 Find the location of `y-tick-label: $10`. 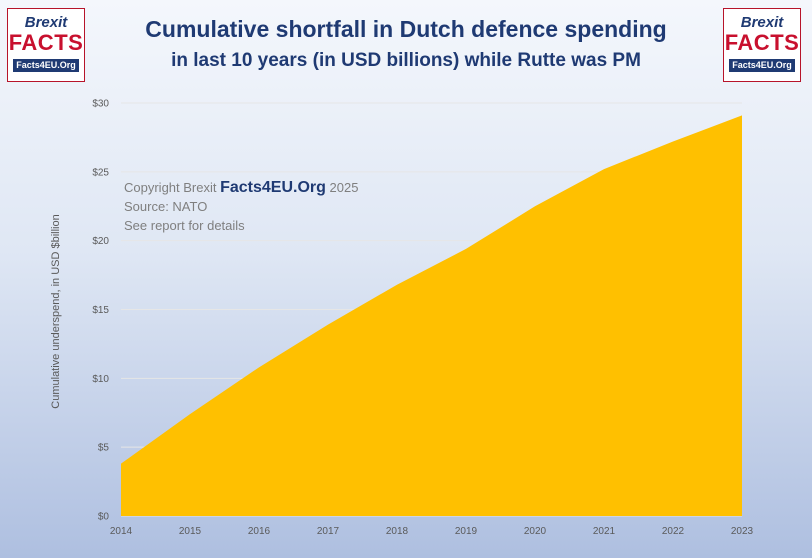

y-tick-label: $10 is located at coordinates (100, 379).